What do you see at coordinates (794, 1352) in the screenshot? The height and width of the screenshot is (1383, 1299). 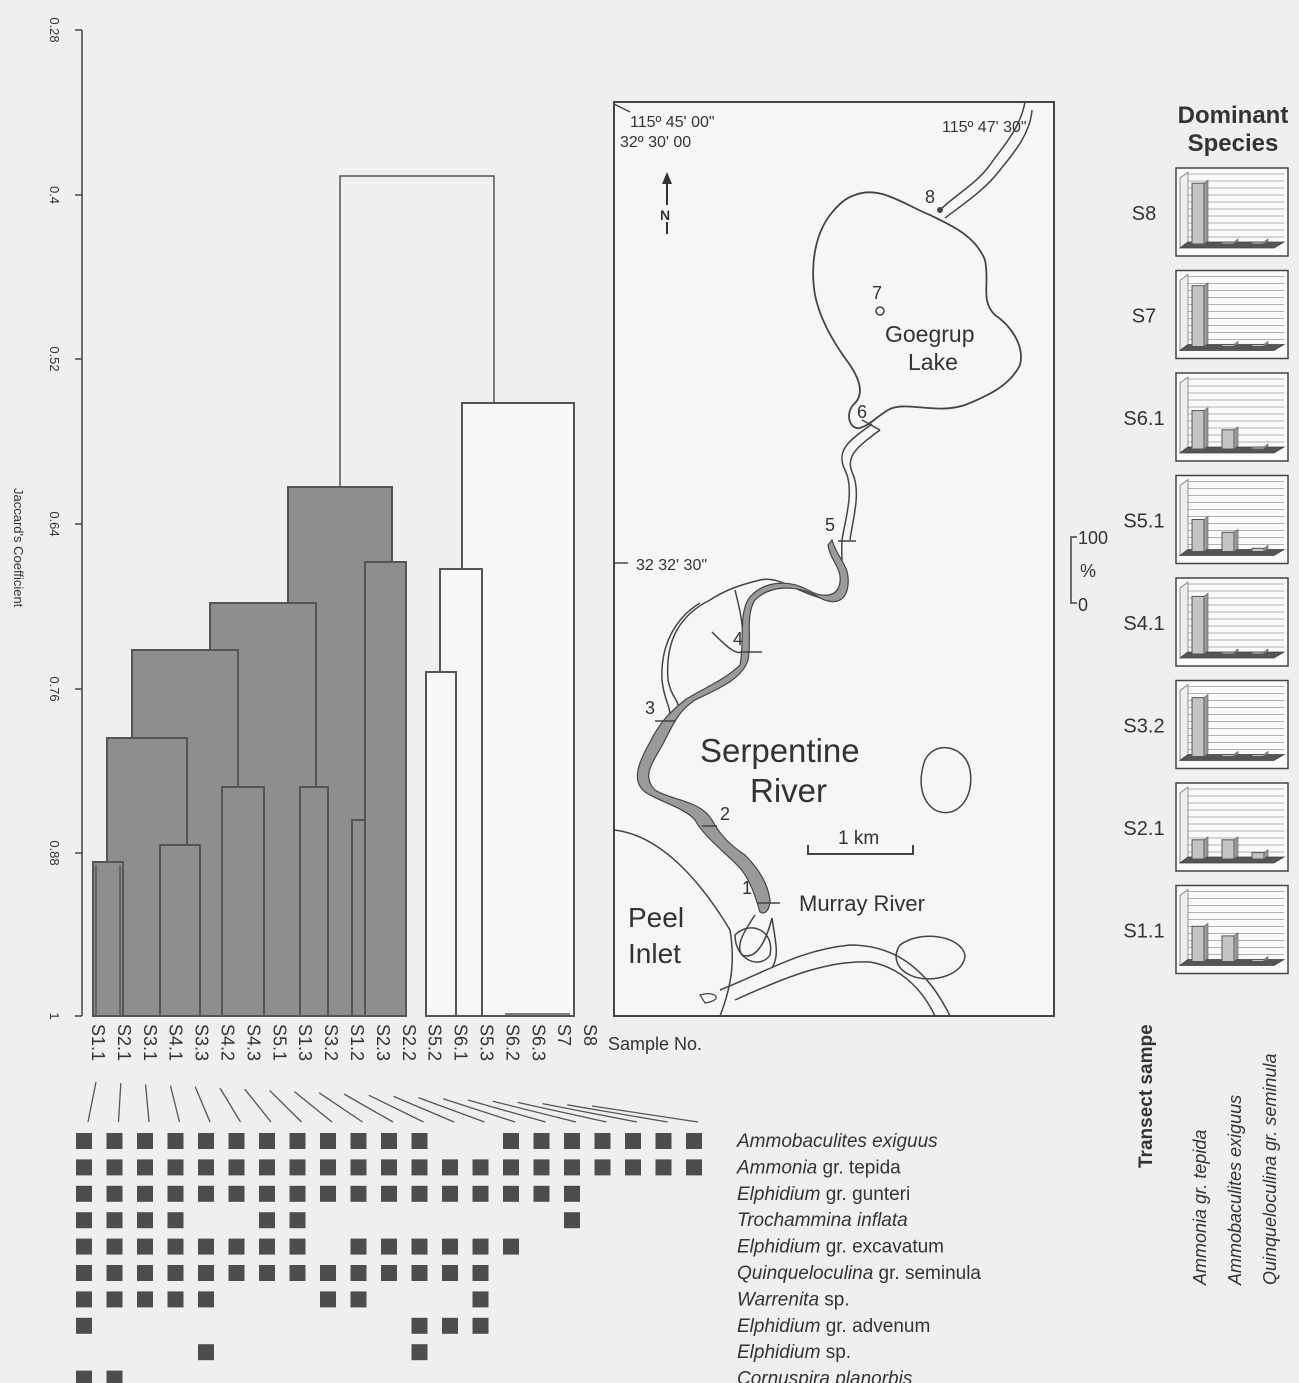 I see `species-label: Elphidium sp.` at bounding box center [794, 1352].